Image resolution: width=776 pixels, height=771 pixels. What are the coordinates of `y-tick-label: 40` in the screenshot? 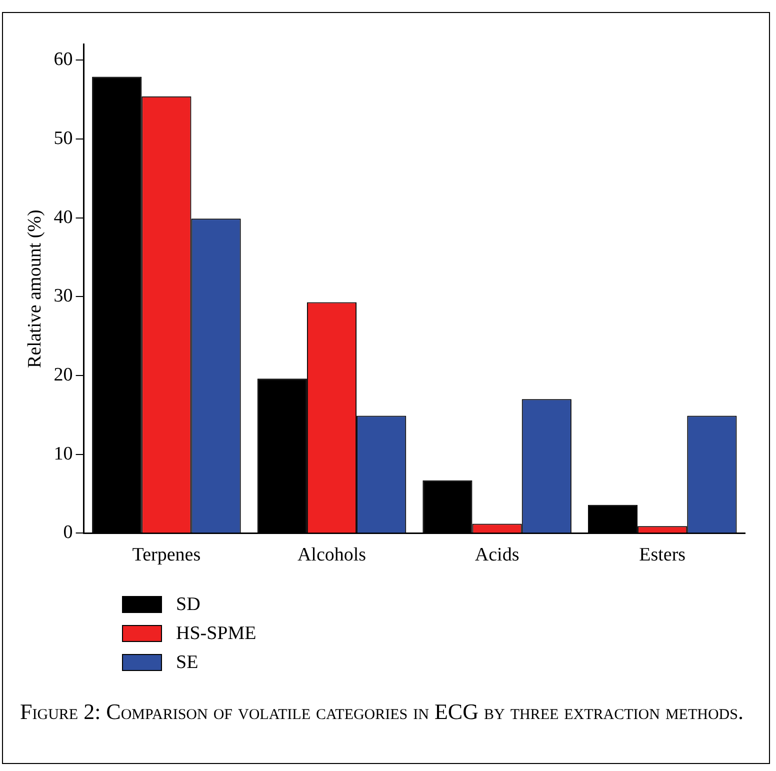 It's located at (63, 217).